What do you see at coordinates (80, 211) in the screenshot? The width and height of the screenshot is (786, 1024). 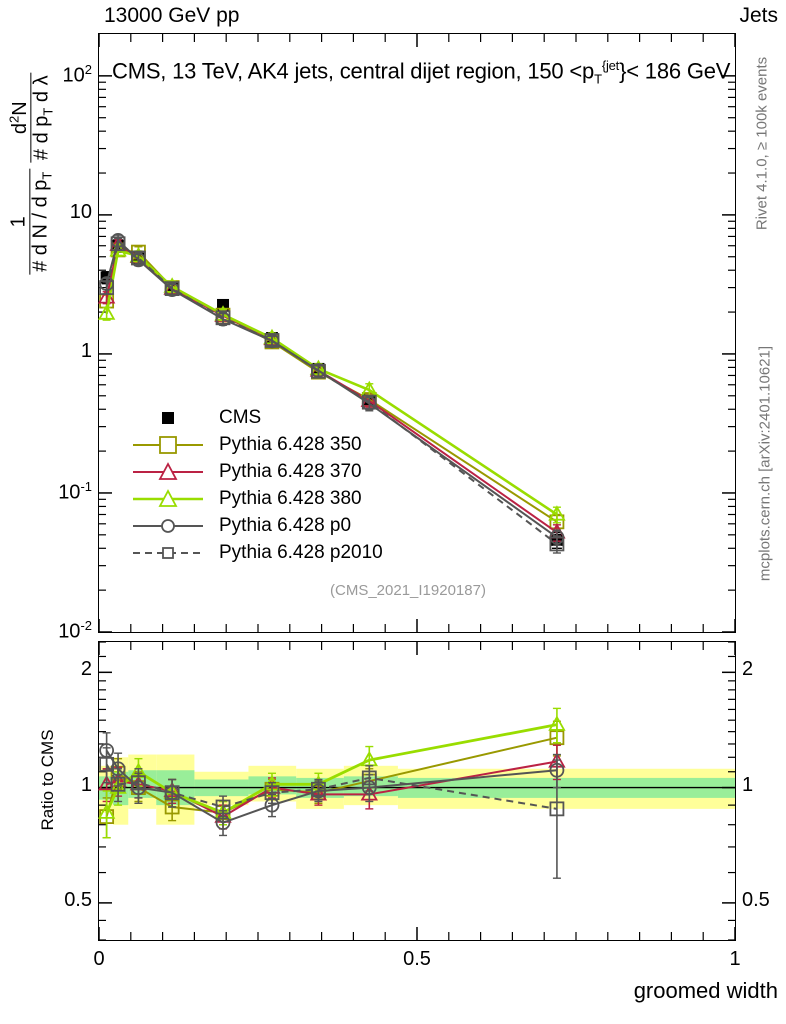 I see `y-tick-label-main: 10` at bounding box center [80, 211].